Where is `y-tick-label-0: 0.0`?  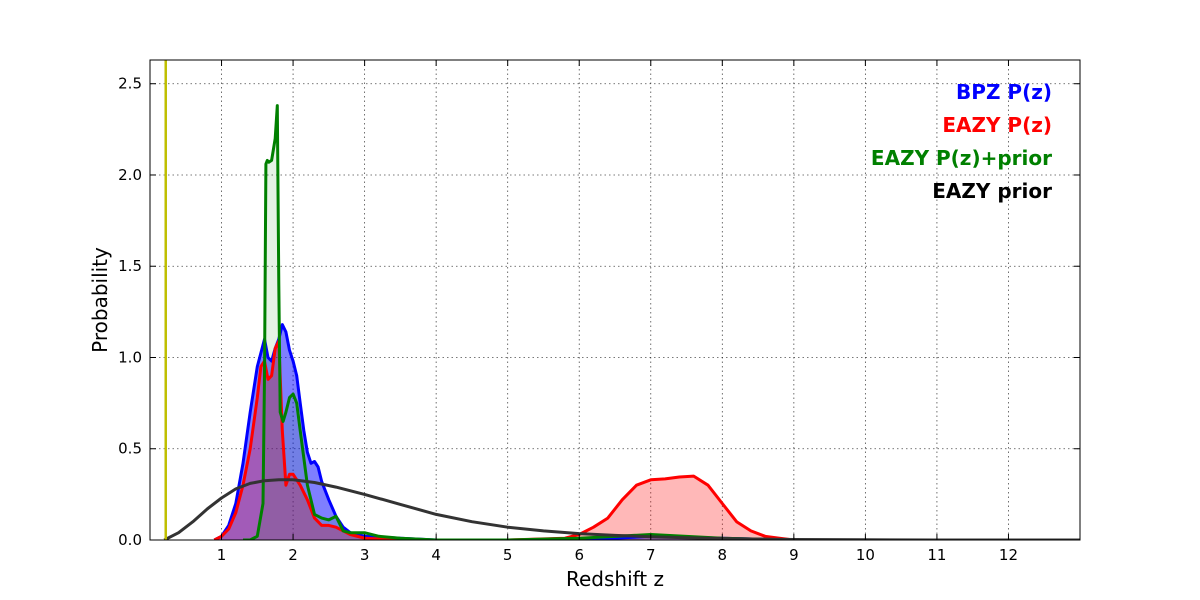
y-tick-label-0: 0.0 is located at coordinates (130, 540).